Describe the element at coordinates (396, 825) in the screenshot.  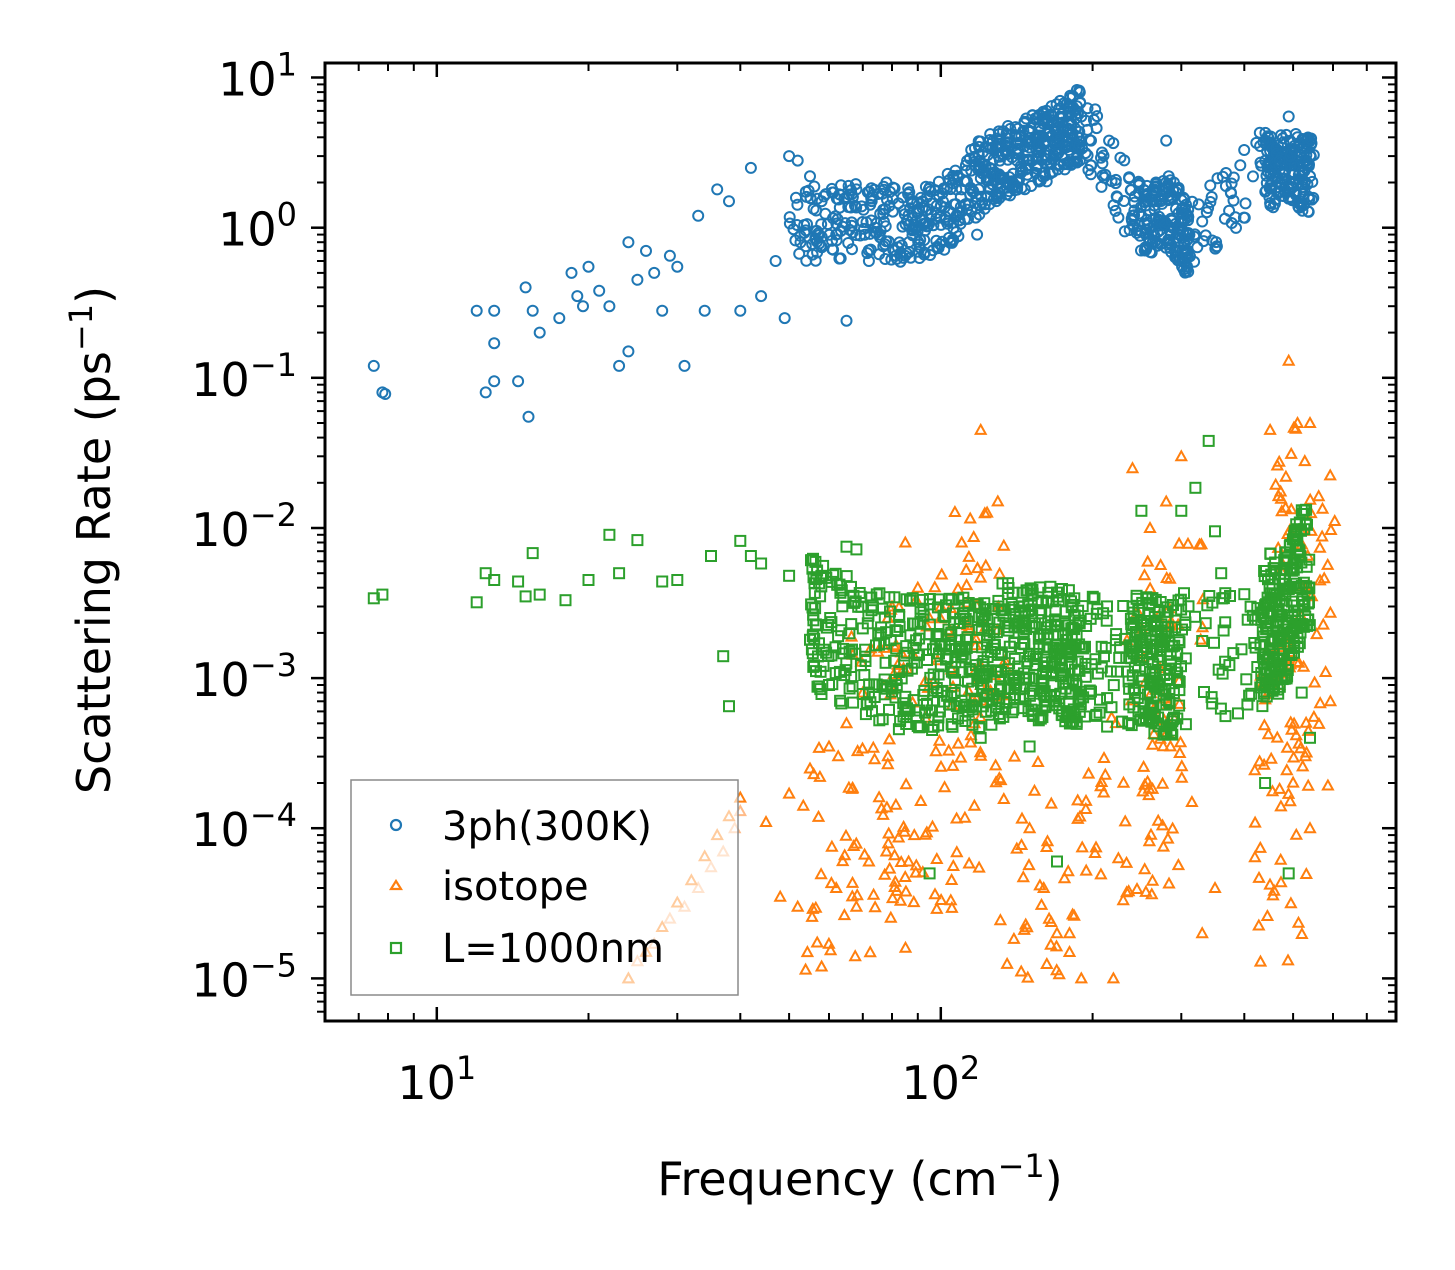
I see `legend-marker-3ph` at that location.